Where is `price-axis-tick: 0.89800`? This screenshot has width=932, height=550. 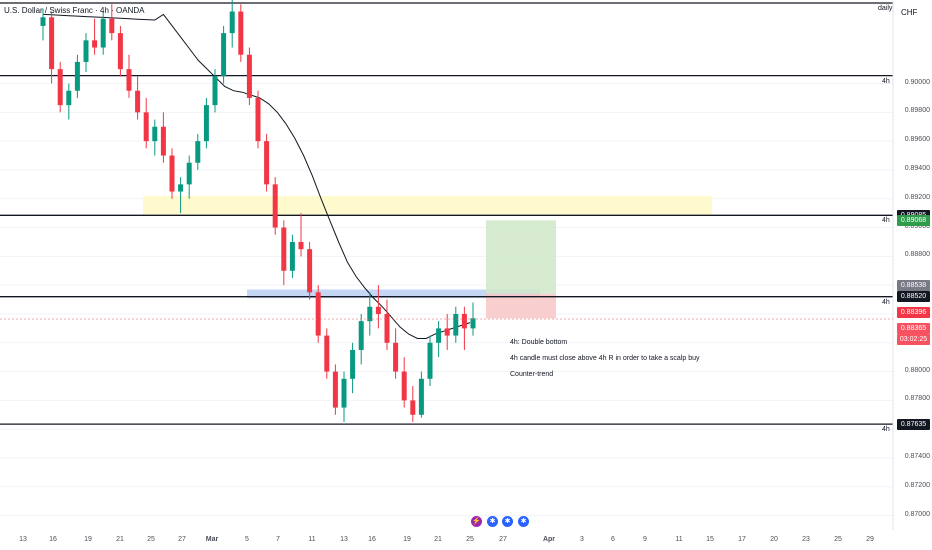 price-axis-tick: 0.89800 is located at coordinates (917, 111).